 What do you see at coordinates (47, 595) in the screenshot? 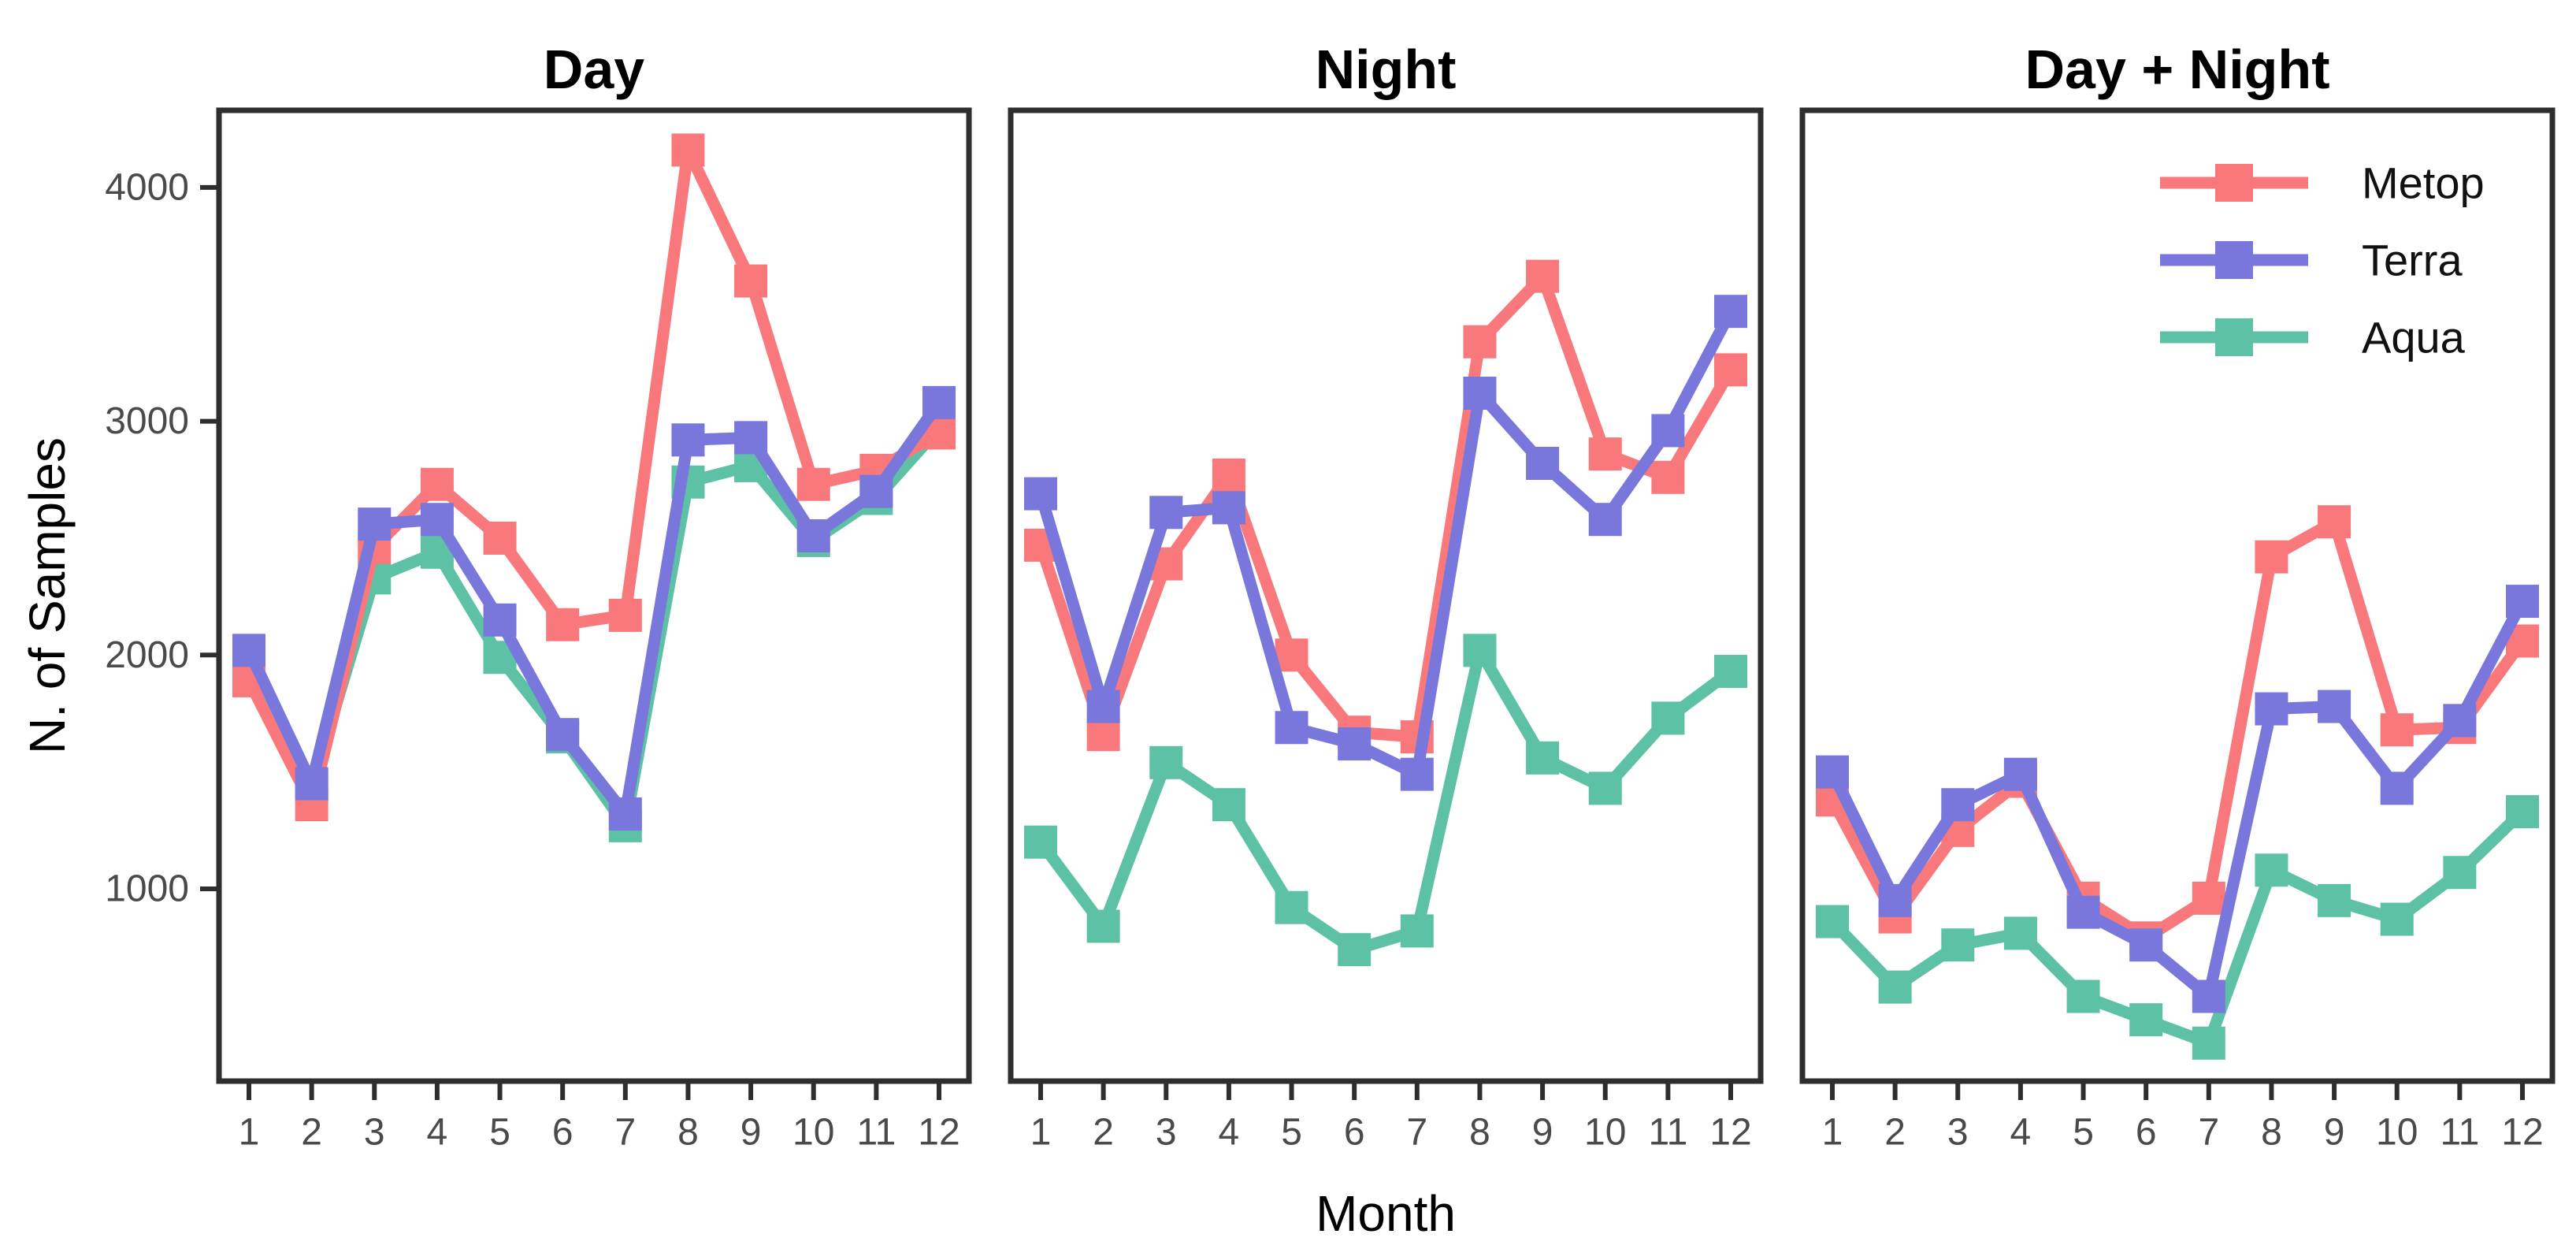
I see `y-axis-title: N. of Samples` at bounding box center [47, 595].